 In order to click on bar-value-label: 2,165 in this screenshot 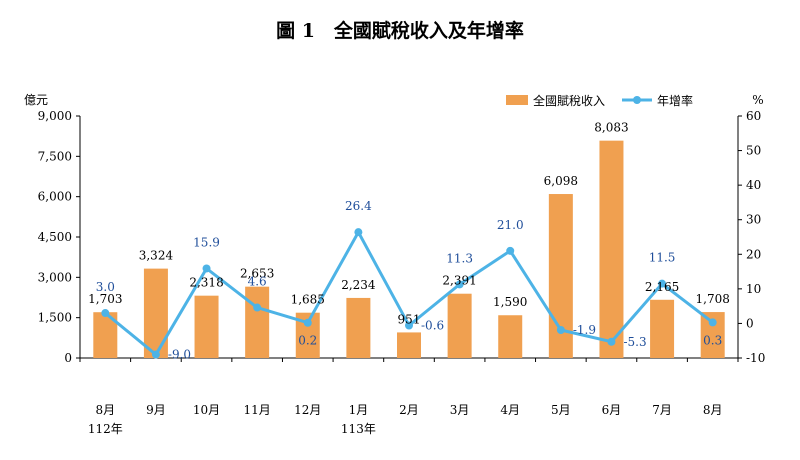, I will do `click(662, 287)`.